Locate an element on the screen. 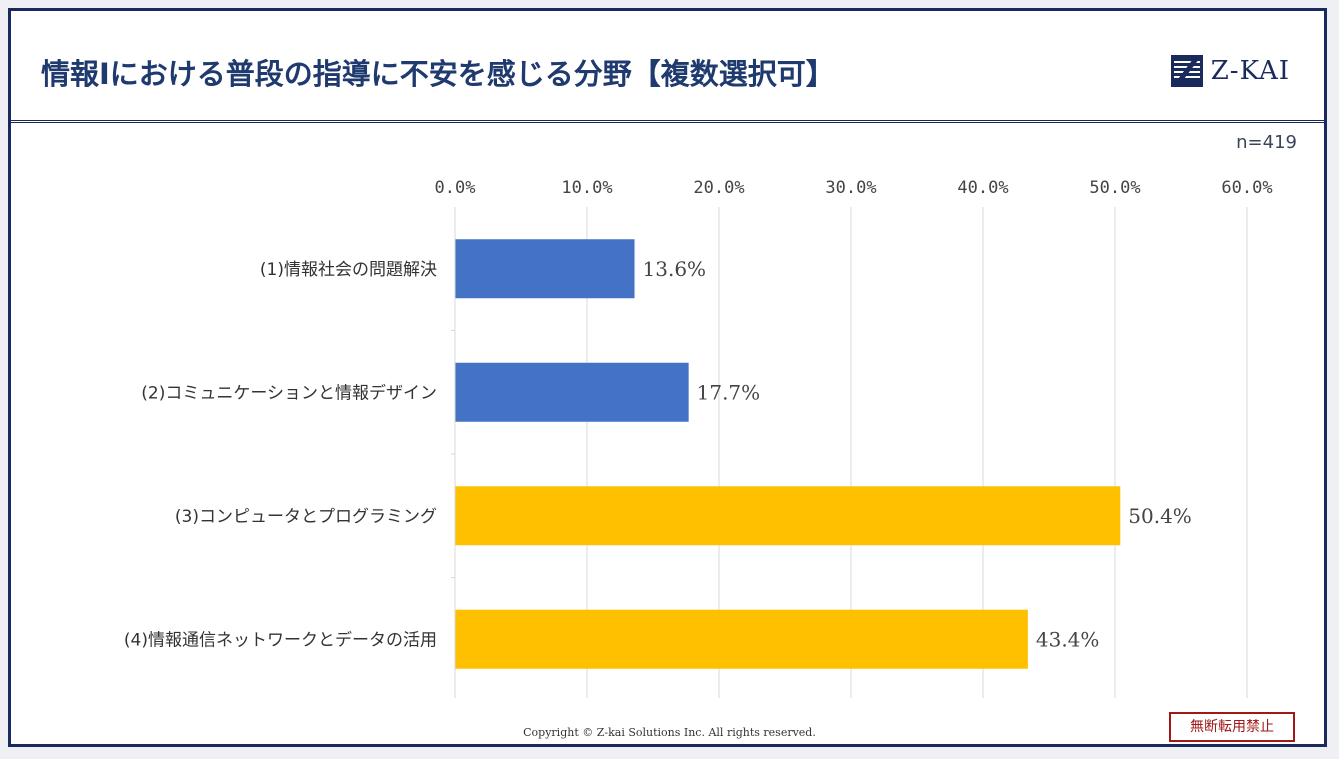  data-label: 13.6% is located at coordinates (675, 269).